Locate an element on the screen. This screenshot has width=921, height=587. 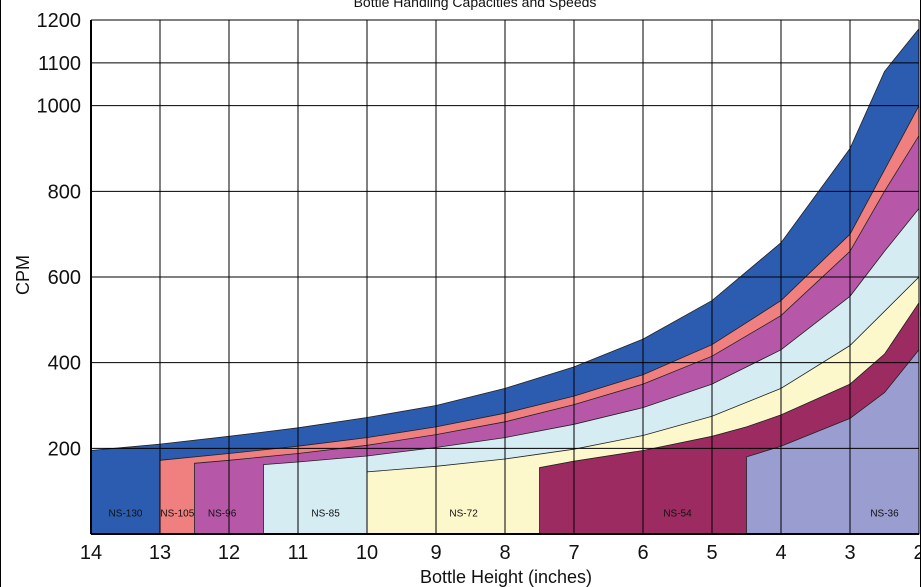
band-label-ns-85: NS-85 is located at coordinates (325, 514).